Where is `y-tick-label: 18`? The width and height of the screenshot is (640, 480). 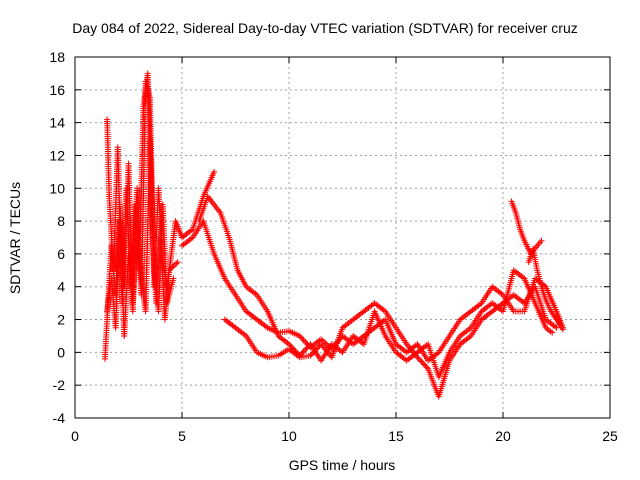 y-tick-label: 18 is located at coordinates (57, 57).